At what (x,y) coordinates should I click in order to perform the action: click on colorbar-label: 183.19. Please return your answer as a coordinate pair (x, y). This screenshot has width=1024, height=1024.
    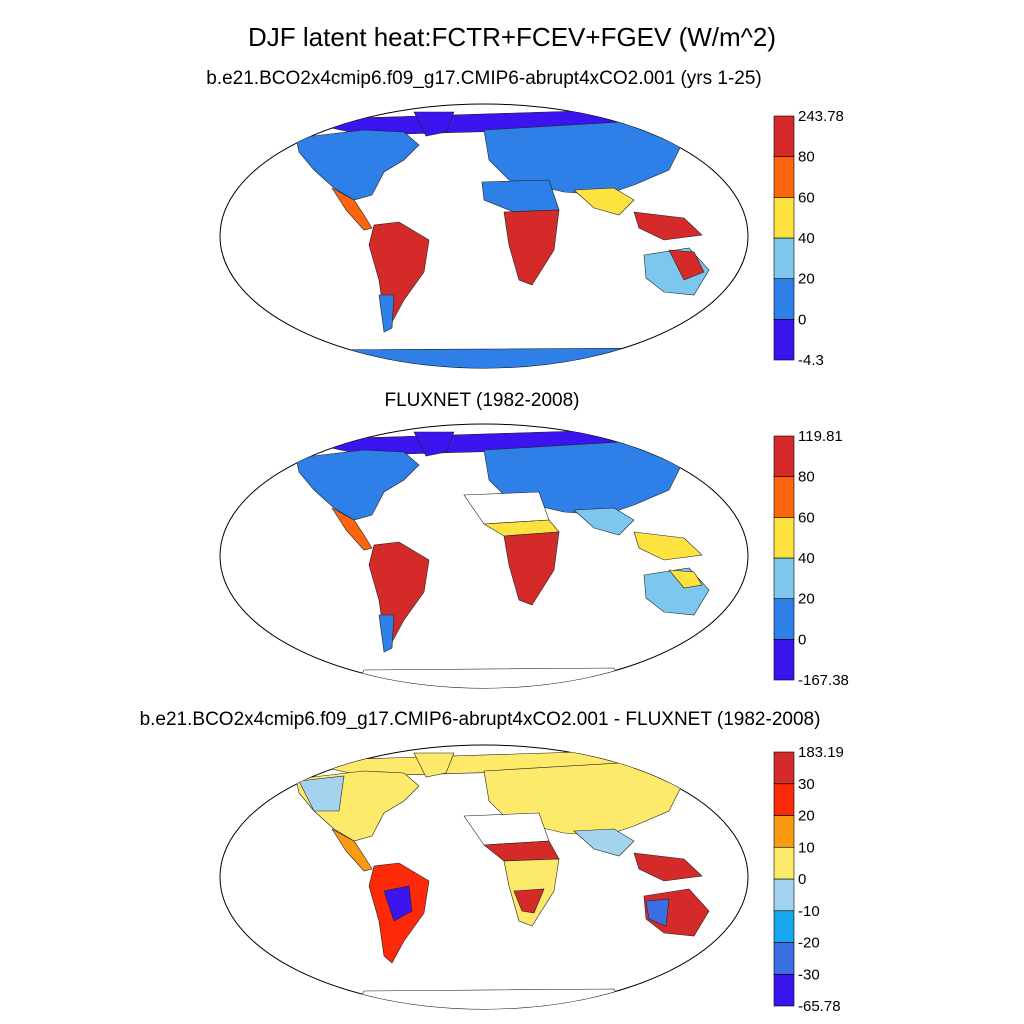
    Looking at the image, I should click on (821, 752).